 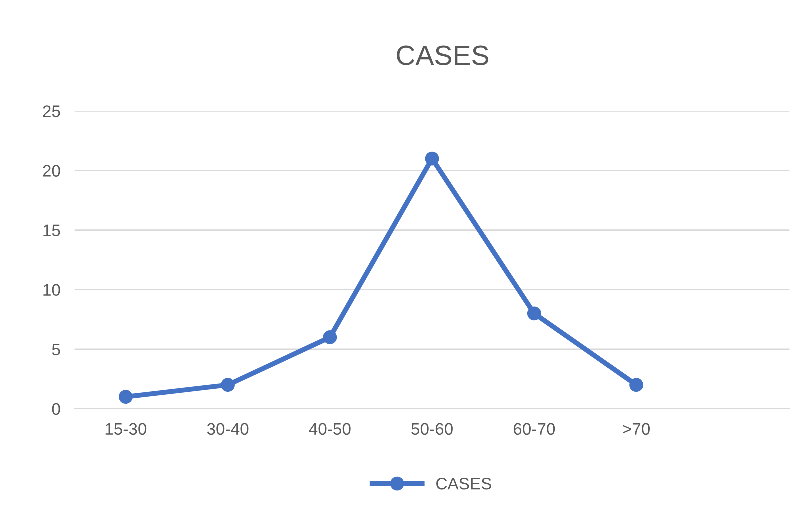 What do you see at coordinates (52, 230) in the screenshot?
I see `y-tick-label: 15` at bounding box center [52, 230].